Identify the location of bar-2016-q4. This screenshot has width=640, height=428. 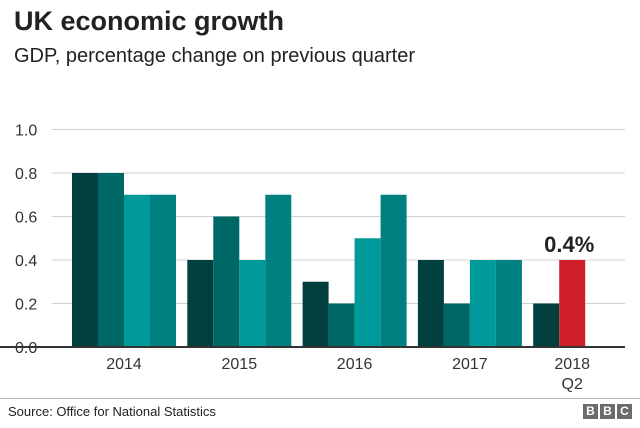
(393, 270).